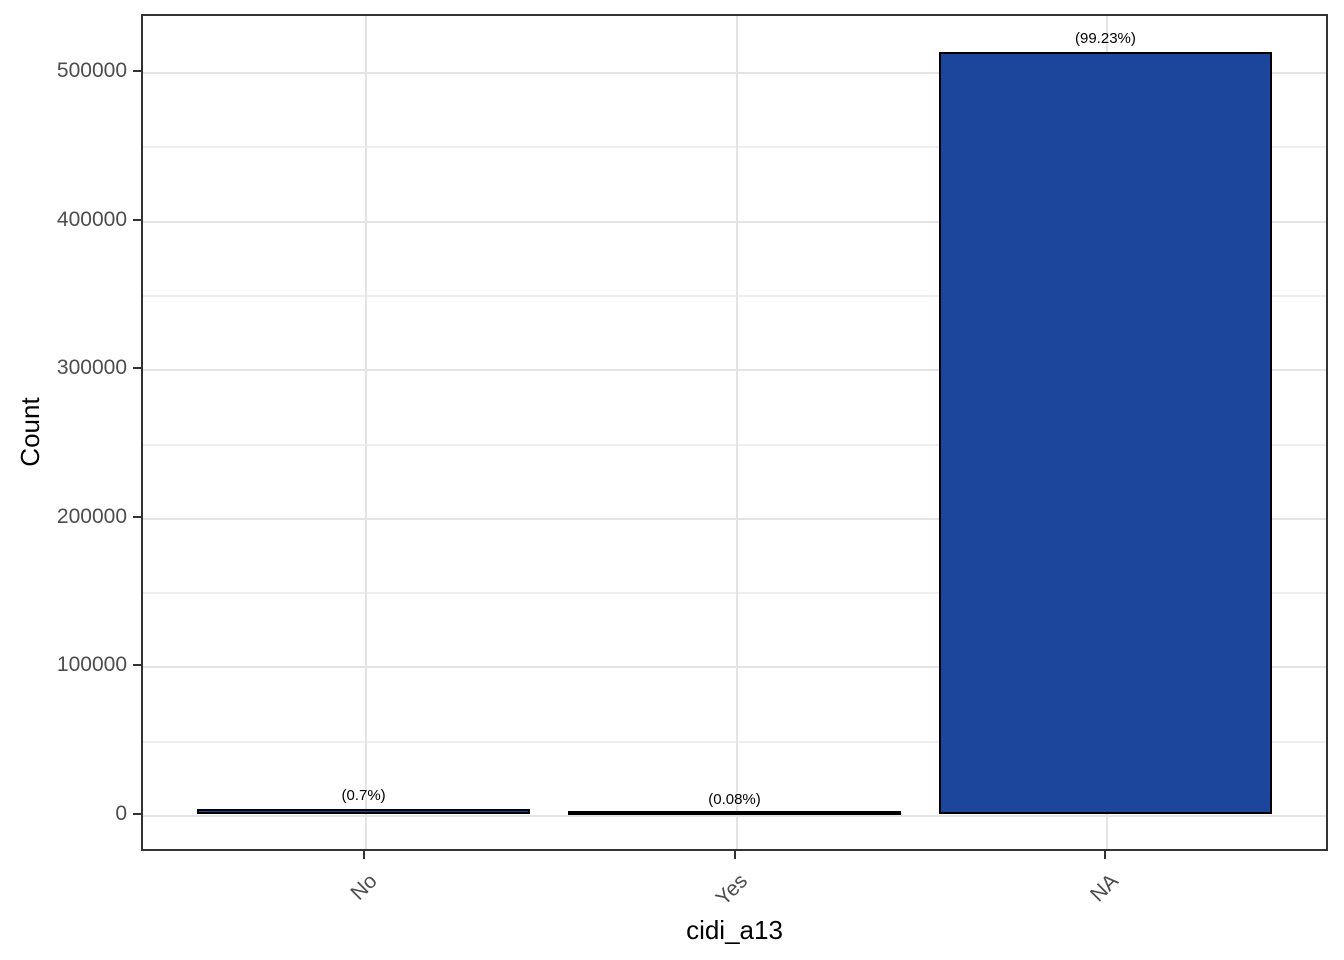  I want to click on bar-no, so click(363, 811).